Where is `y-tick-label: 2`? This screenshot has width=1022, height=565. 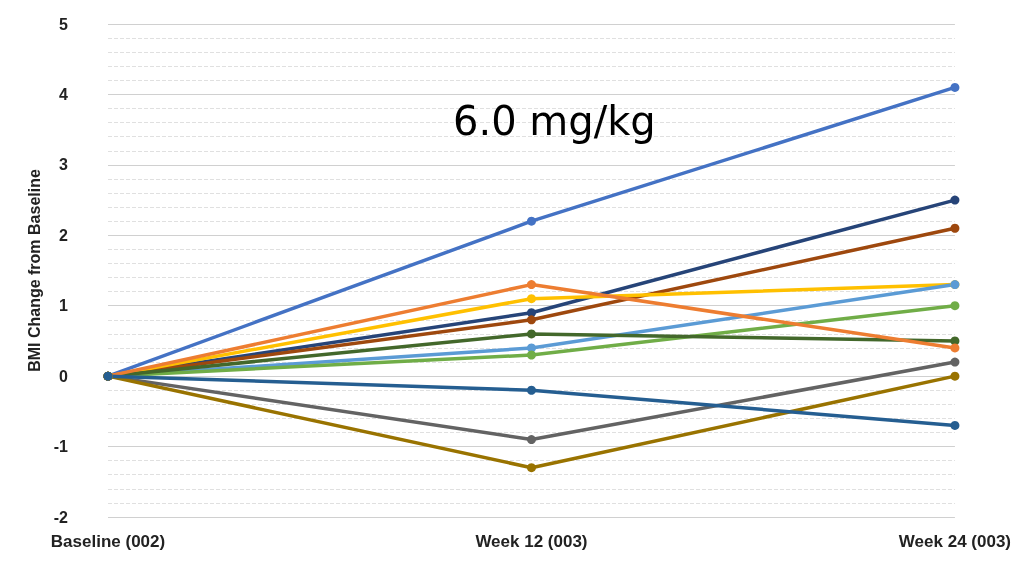
y-tick-label: 2 is located at coordinates (64, 235).